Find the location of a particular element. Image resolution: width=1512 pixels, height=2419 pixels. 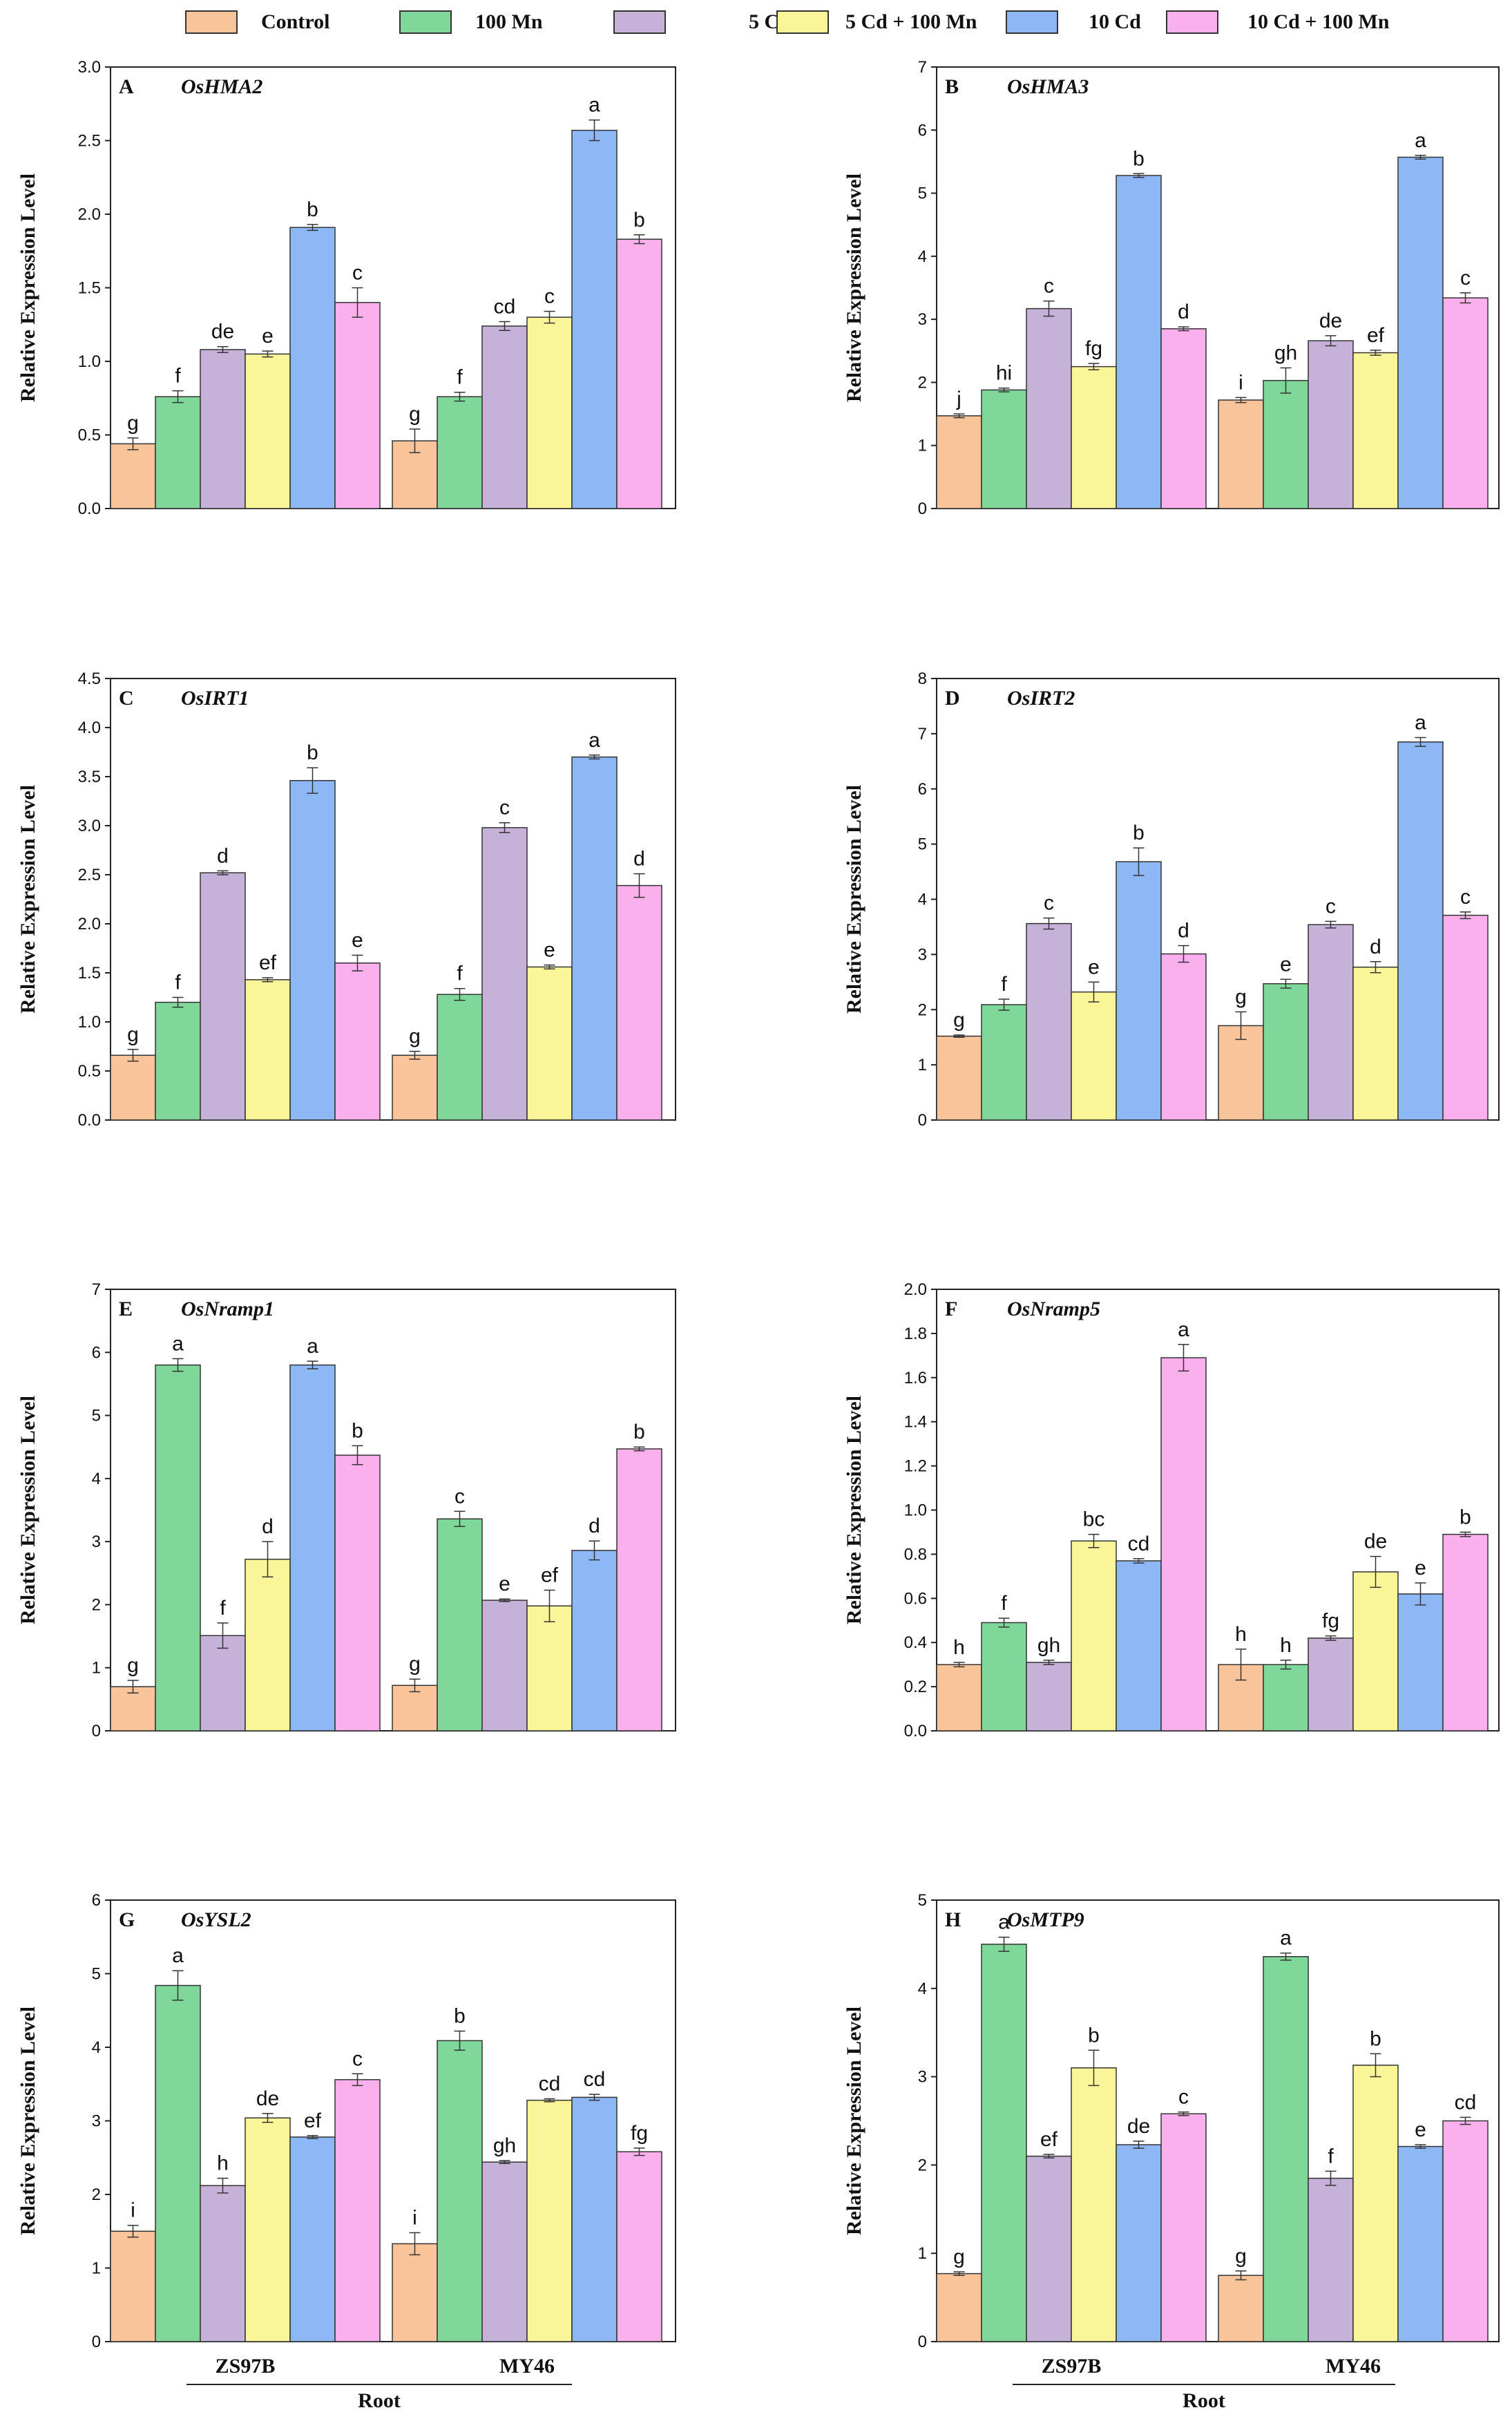

y-tick-label: 1.0 is located at coordinates (915, 1510).